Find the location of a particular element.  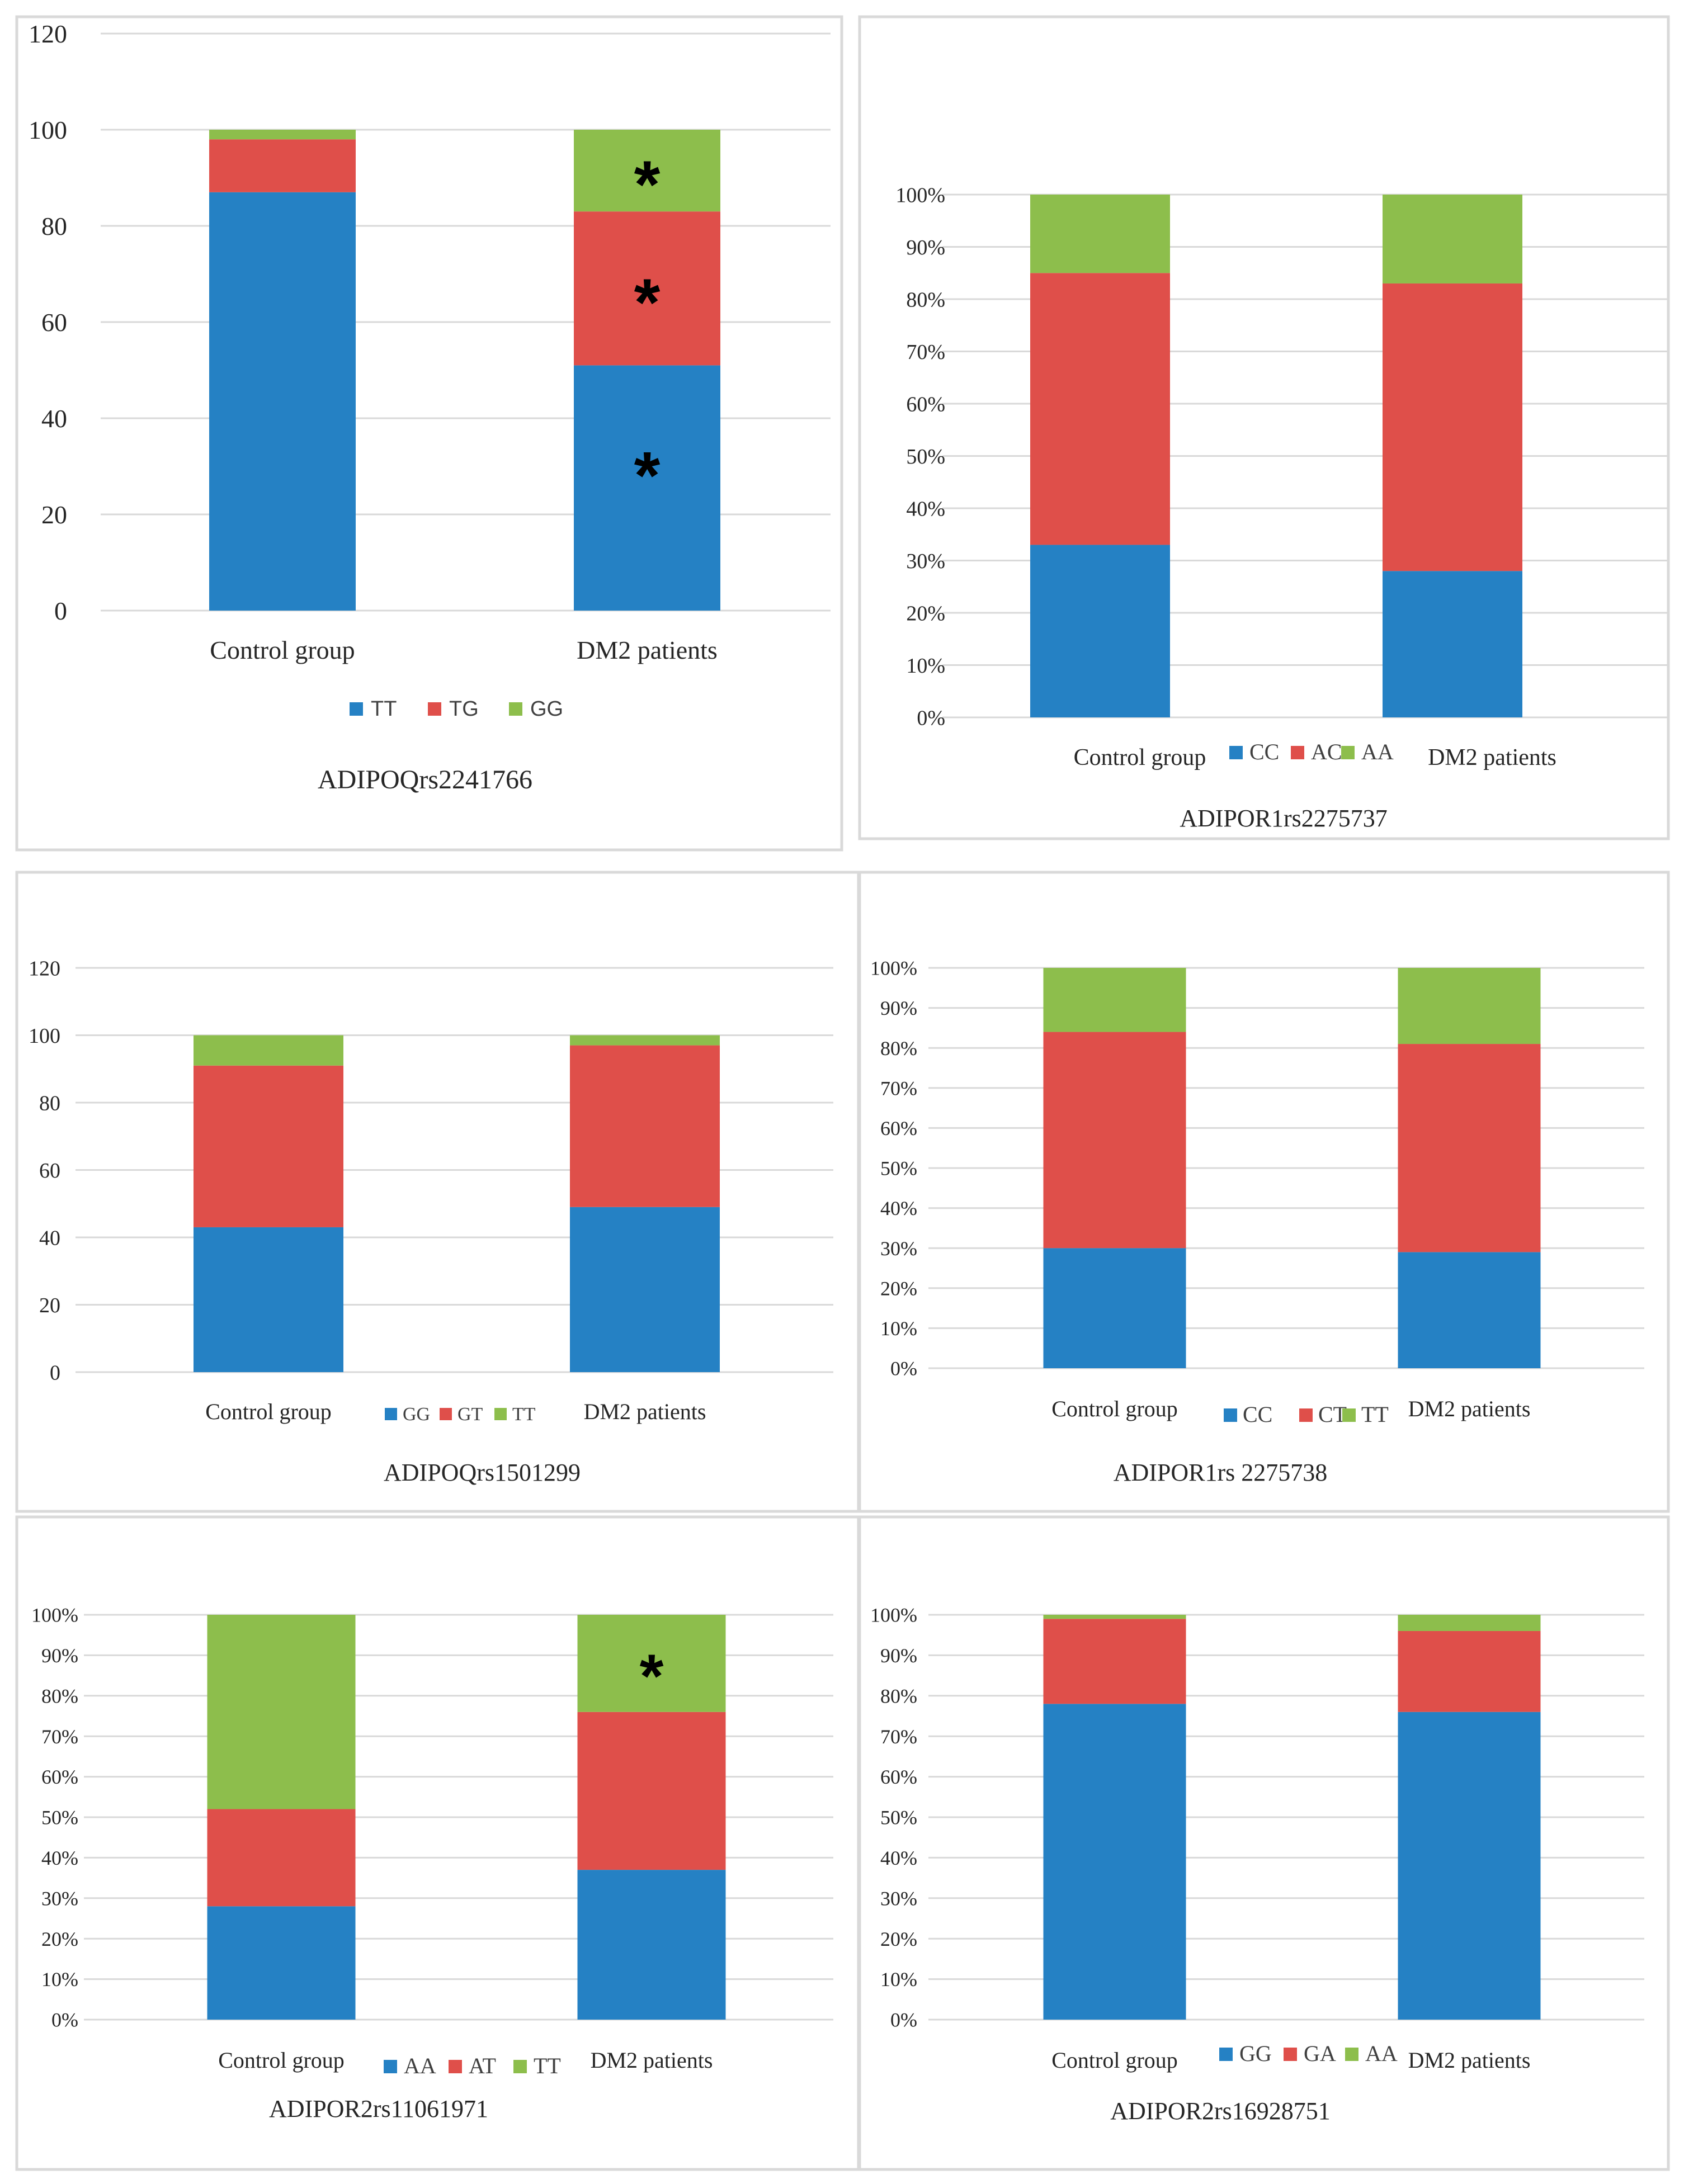

y-tick-label: 100 is located at coordinates (44, 1036).